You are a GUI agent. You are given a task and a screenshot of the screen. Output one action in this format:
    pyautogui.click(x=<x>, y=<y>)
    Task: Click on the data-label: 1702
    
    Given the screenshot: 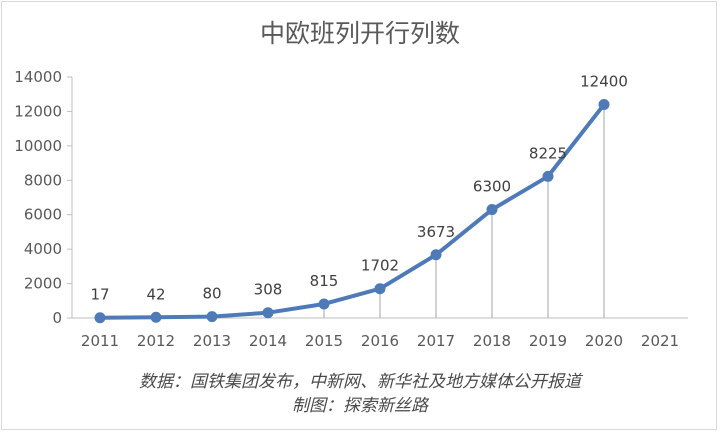 What is the action you would take?
    pyautogui.click(x=380, y=266)
    